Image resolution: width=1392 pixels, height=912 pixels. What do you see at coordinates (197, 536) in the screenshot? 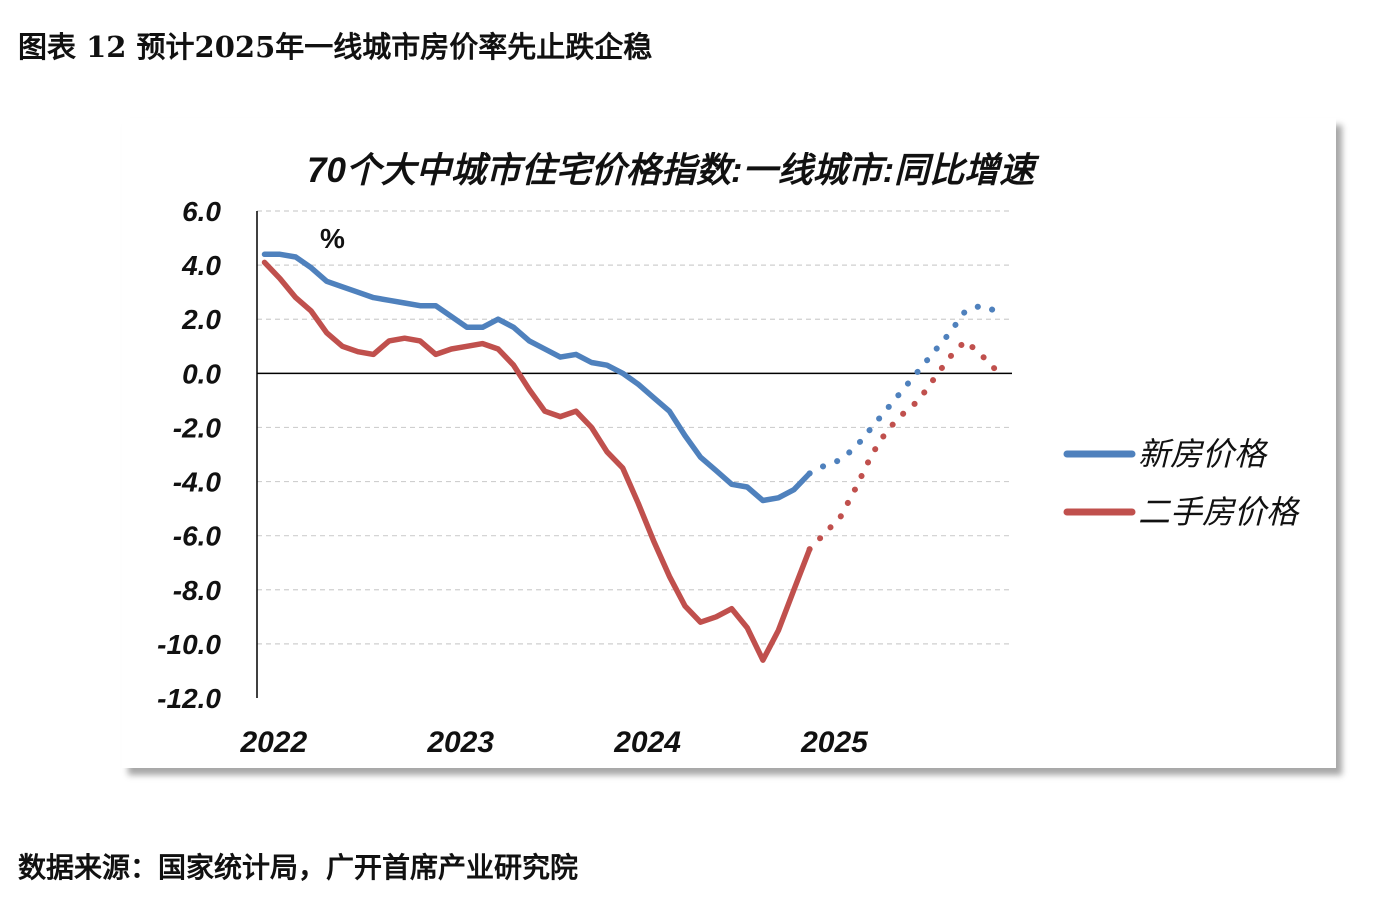
I see `y-tick-label: -6.0` at bounding box center [197, 536].